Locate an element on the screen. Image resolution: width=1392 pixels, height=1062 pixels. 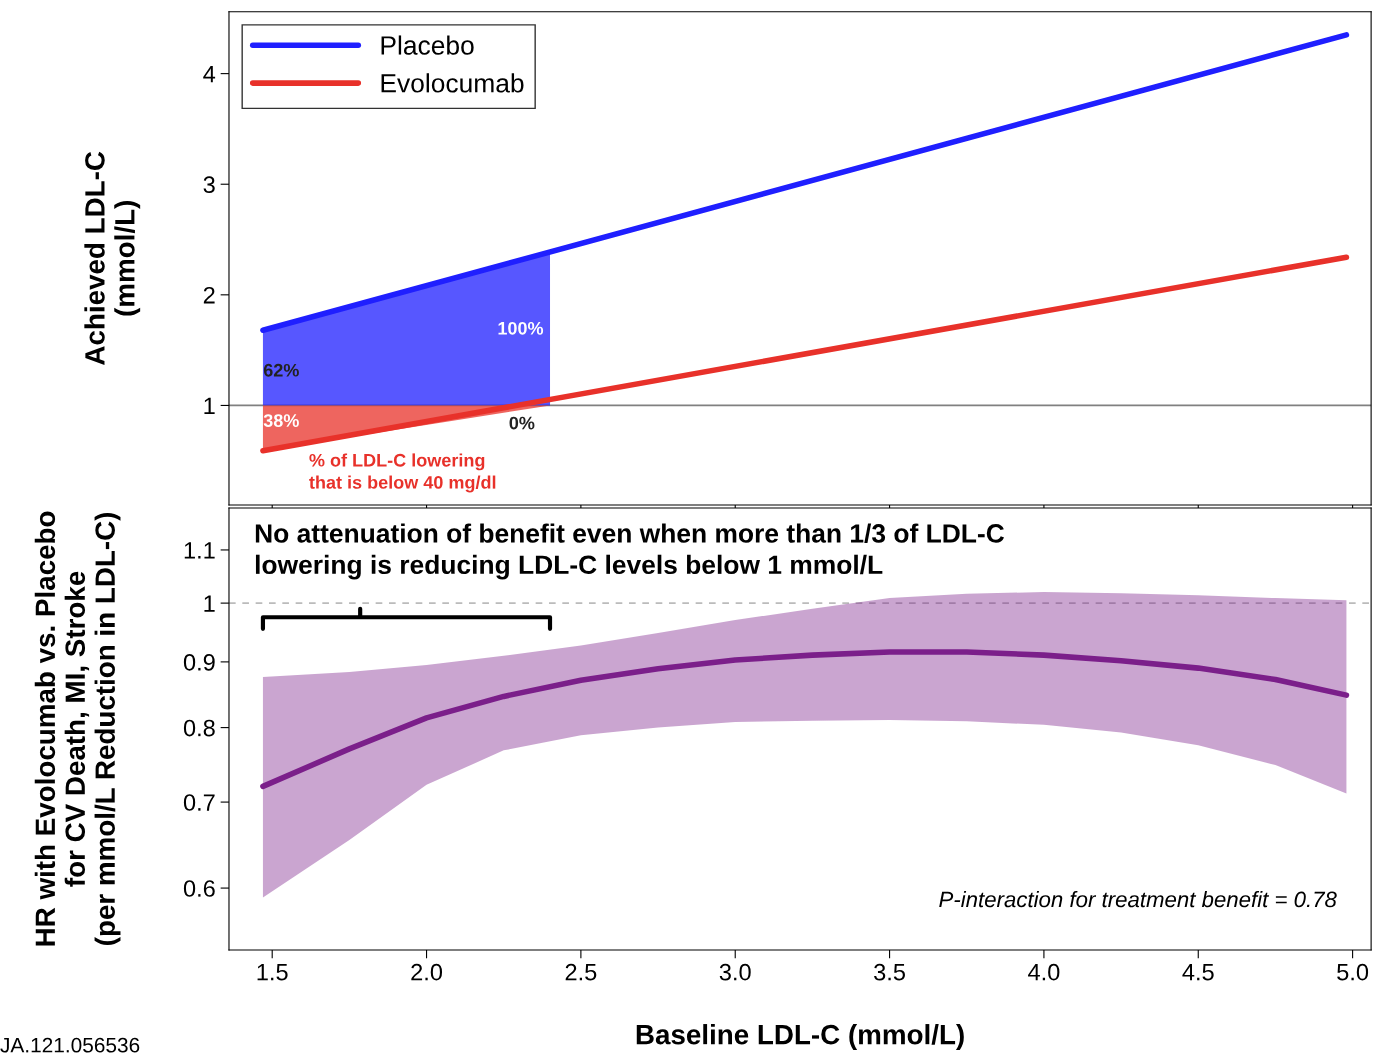
annotation: 0% is located at coordinates (522, 423).